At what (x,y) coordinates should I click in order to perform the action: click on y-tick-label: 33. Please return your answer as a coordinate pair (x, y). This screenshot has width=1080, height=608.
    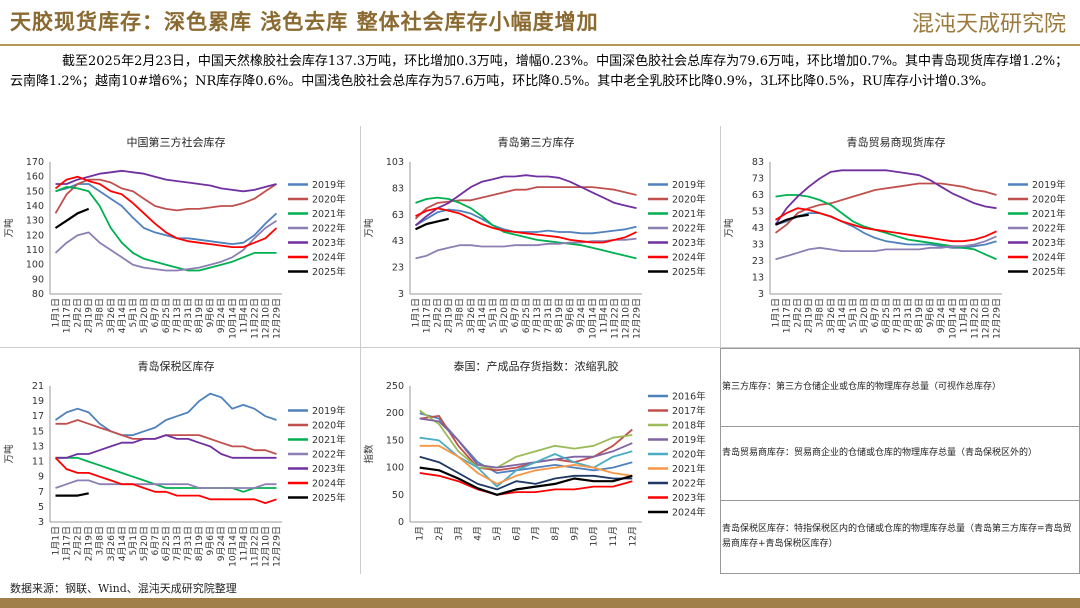
    Looking at the image, I should click on (758, 245).